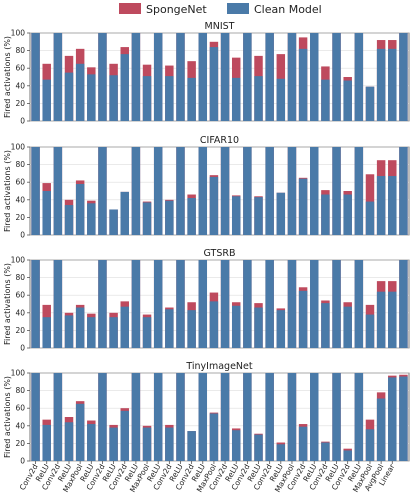 Image resolution: width=415 pixels, height=494 pixels. What do you see at coordinates (220, 253) in the screenshot?
I see `panel-title: GTSRB` at bounding box center [220, 253].